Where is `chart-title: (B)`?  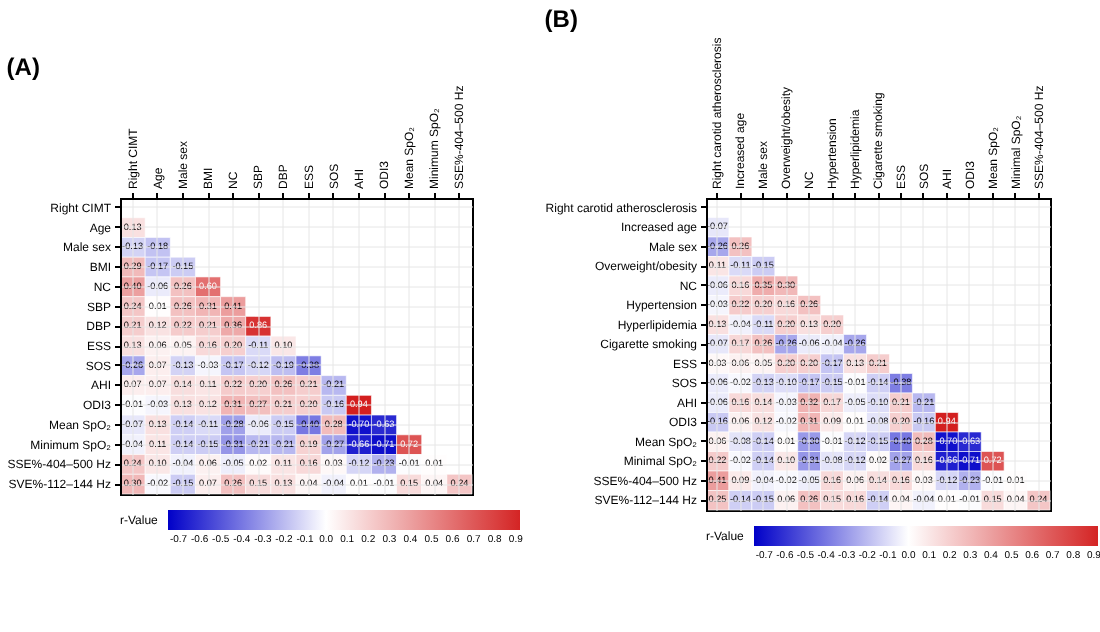
chart-title: (B) is located at coordinates (561, 18).